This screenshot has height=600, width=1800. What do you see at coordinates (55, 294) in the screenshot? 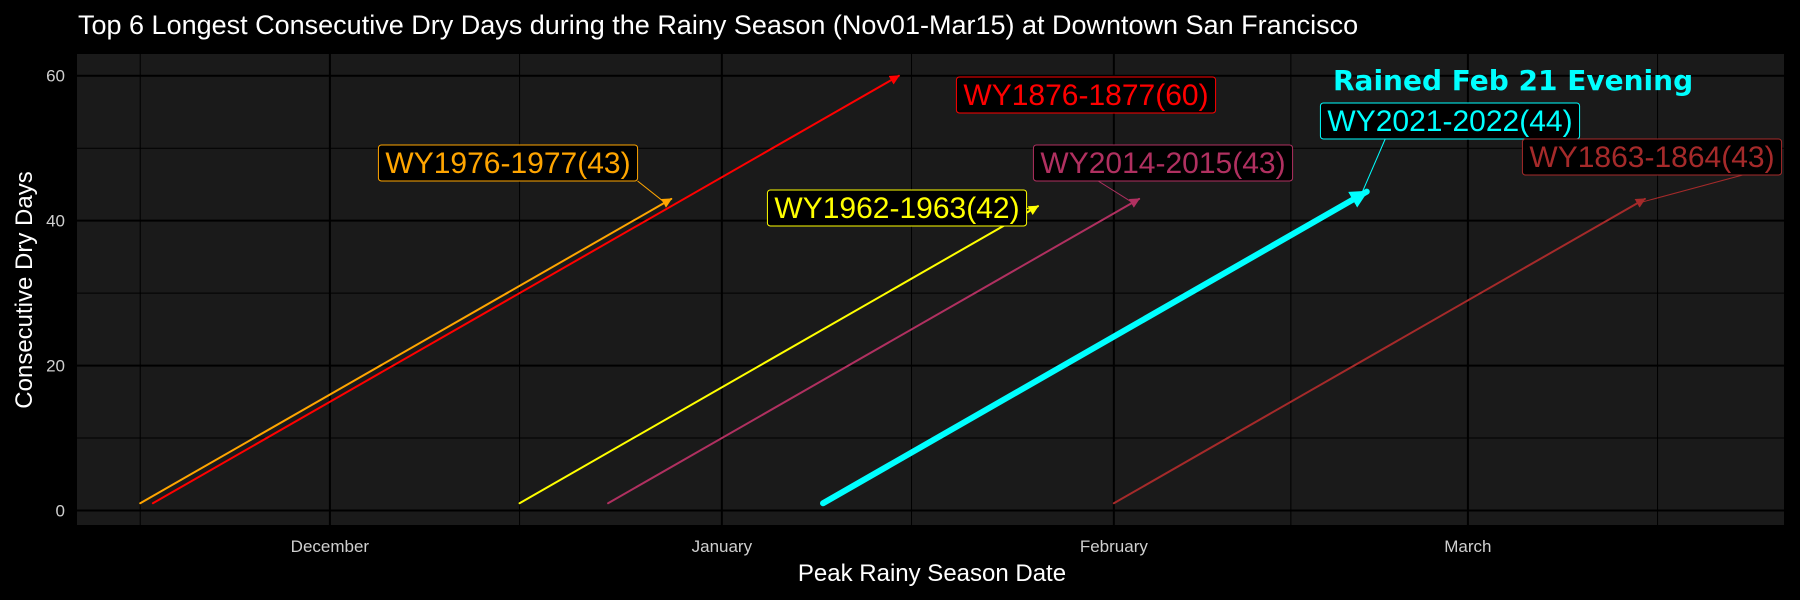
I see `y-axis-ticks: 0 20 40 60` at bounding box center [55, 294].